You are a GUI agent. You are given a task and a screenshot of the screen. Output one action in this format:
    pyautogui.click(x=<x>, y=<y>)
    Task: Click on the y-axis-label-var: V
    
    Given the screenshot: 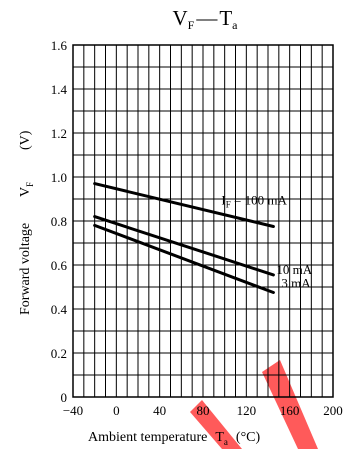 What is the action you would take?
    pyautogui.click(x=25, y=192)
    